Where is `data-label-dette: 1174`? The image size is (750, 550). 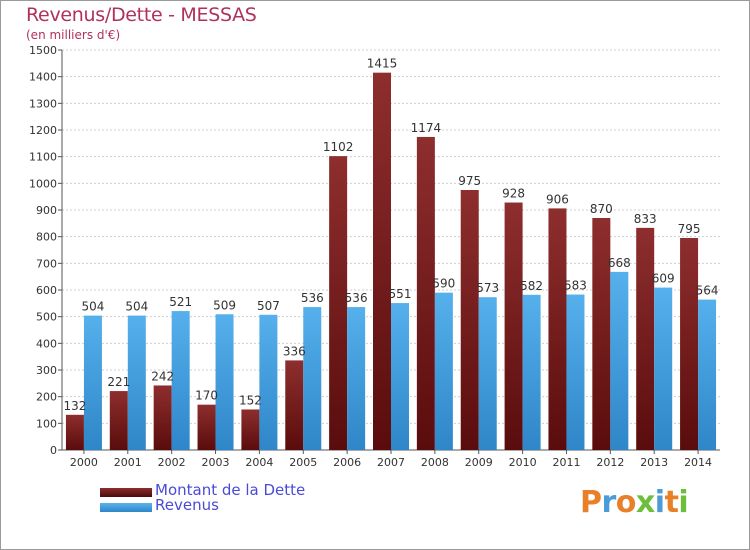 data-label-dette: 1174 is located at coordinates (426, 128).